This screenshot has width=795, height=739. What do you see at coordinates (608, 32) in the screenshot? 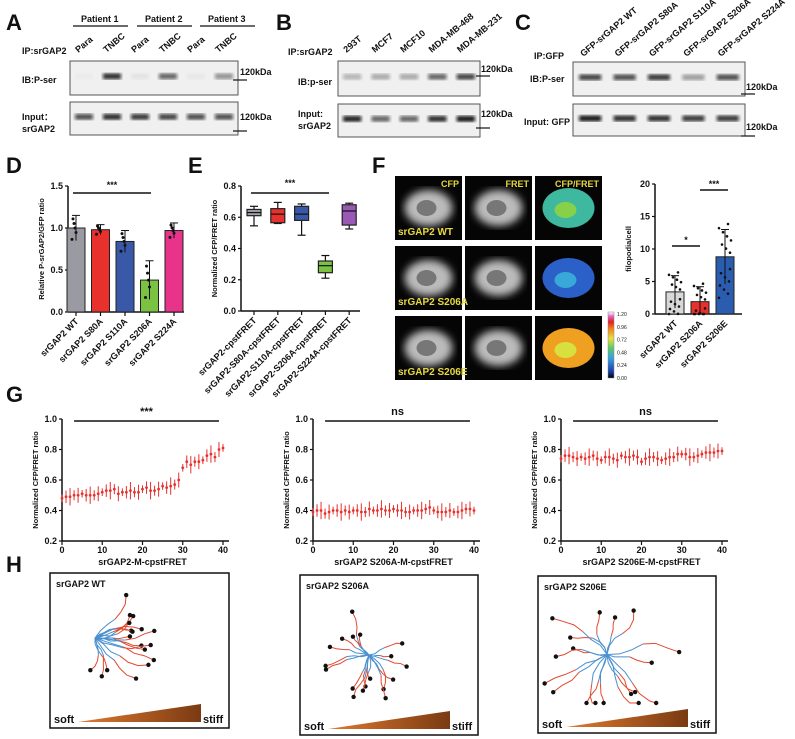
I see `blot-c-lane-label: GFP-srGAP2 WT` at bounding box center [608, 32].